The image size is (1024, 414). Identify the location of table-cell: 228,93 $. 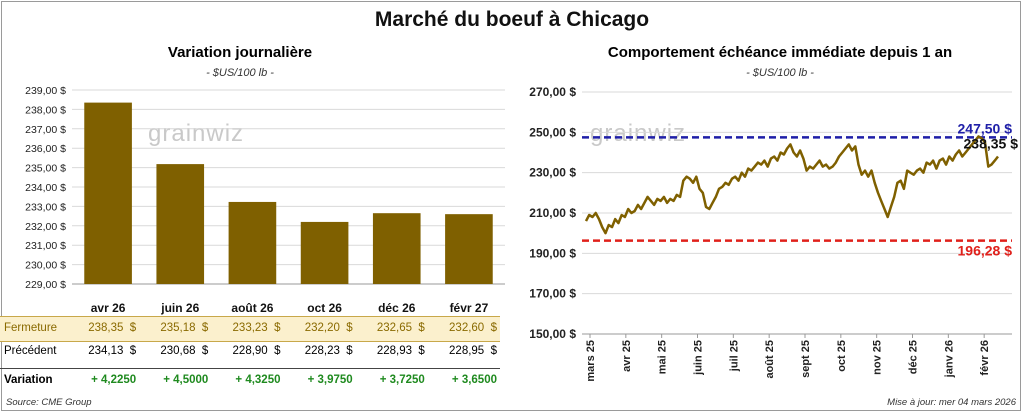
(400, 351).